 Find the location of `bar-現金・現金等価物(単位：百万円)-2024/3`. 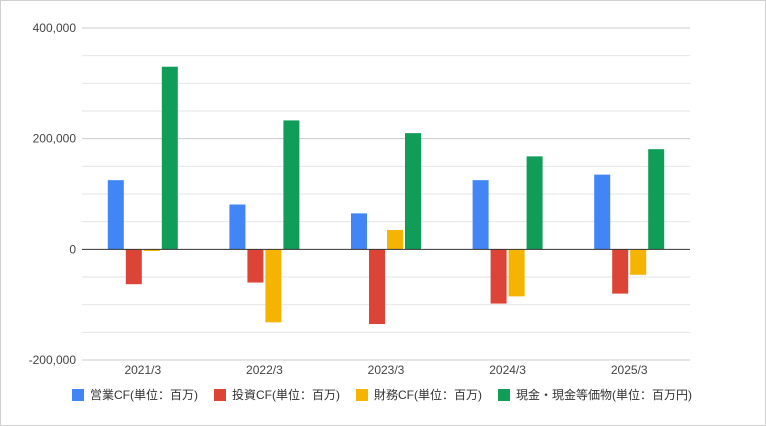

bar-現金・現金等価物(単位：百万円)-2024/3 is located at coordinates (534, 203).